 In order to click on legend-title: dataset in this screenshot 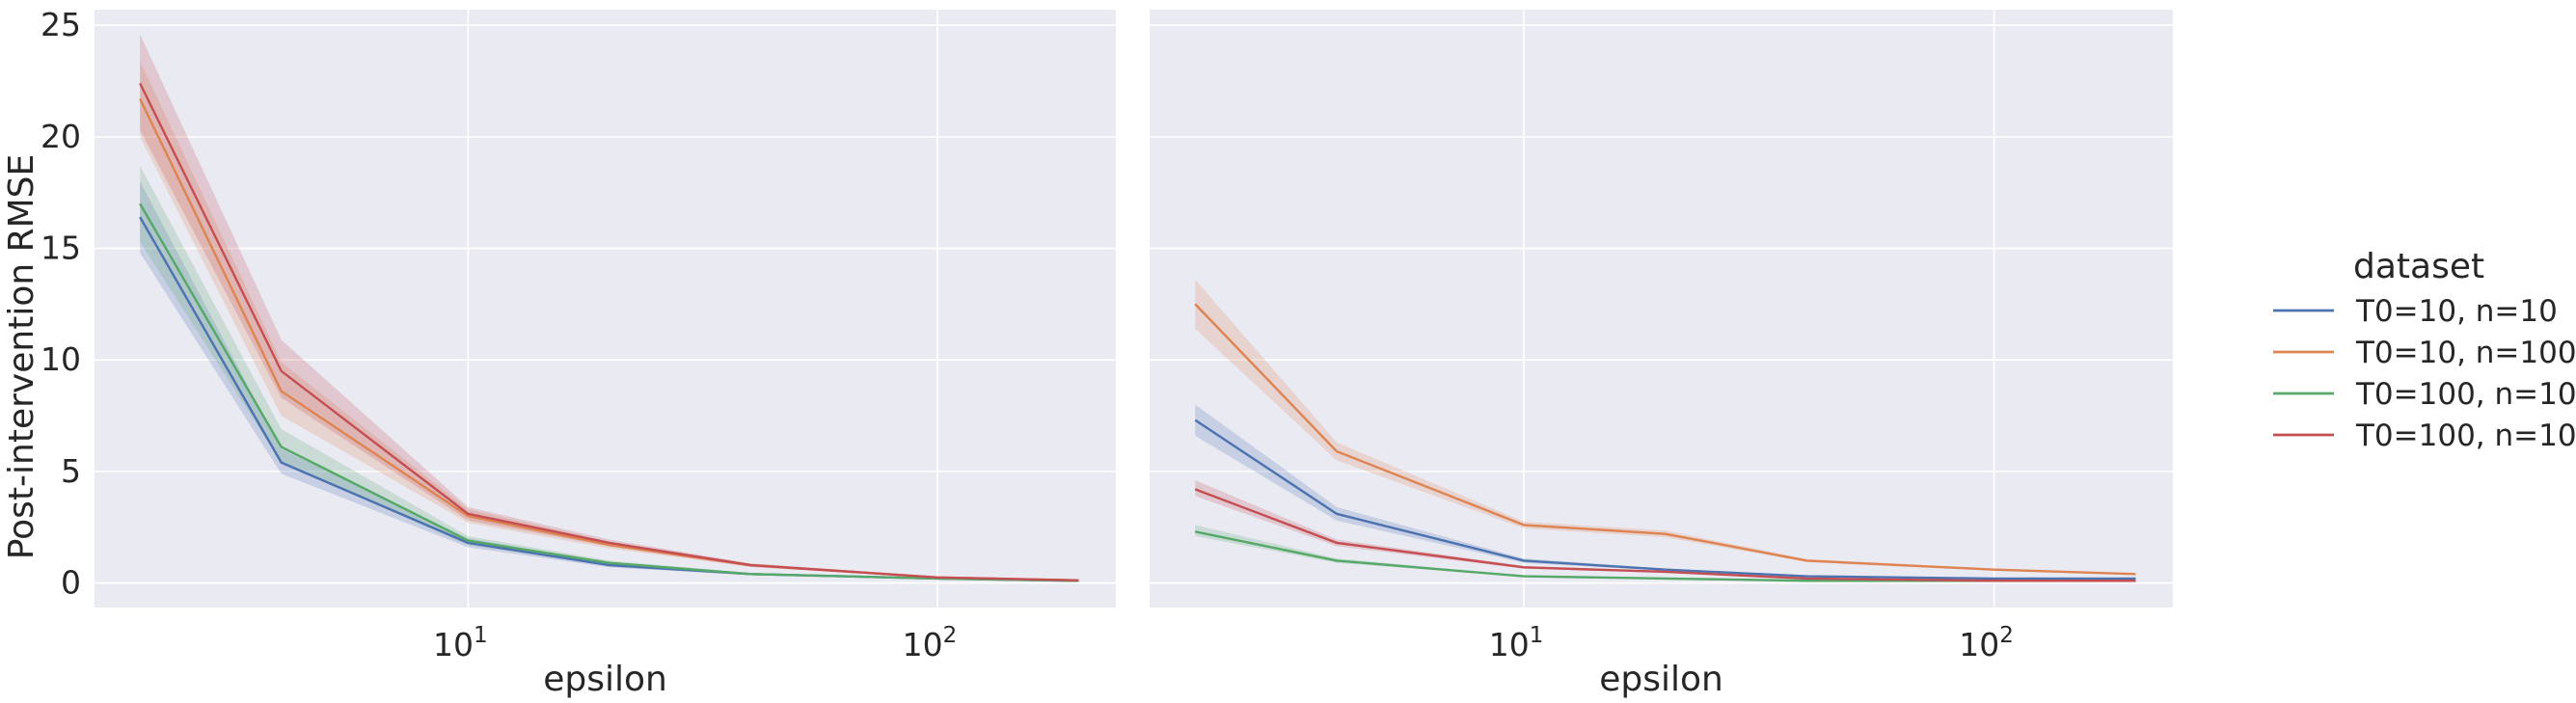, I will do `click(2418, 266)`.